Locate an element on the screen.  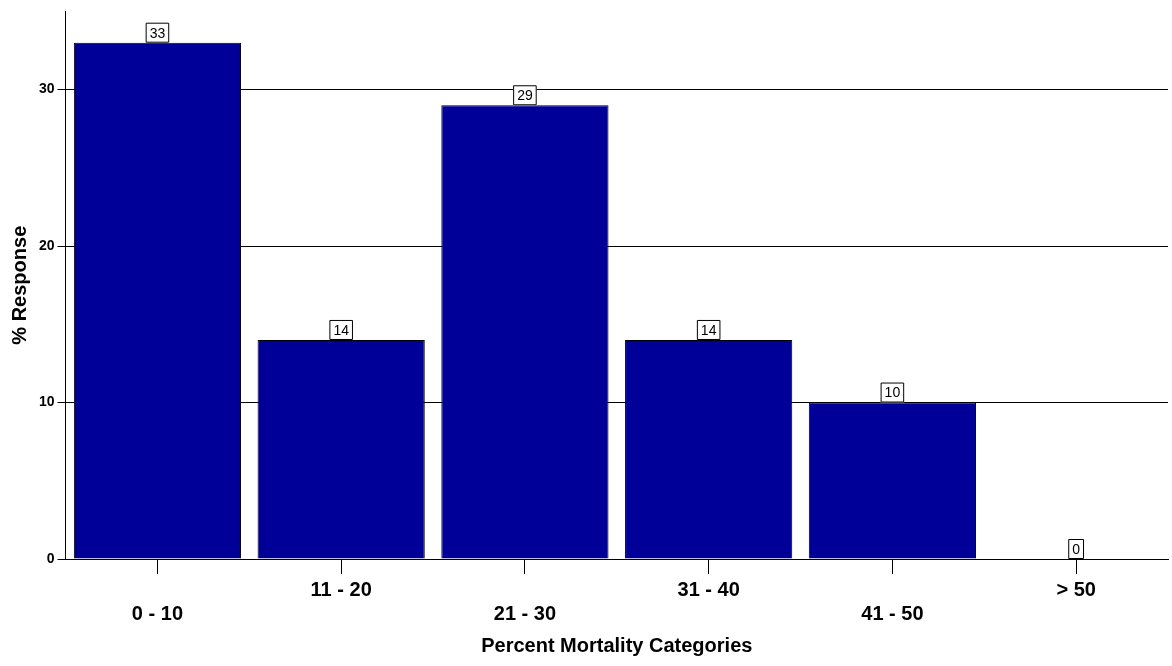
x-tick-label: 31 - 40 is located at coordinates (708, 588).